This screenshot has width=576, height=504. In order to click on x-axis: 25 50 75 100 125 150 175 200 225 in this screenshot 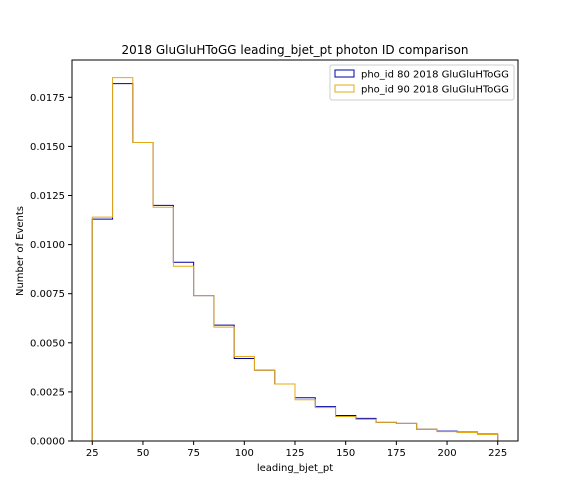, I will do `click(296, 450)`.